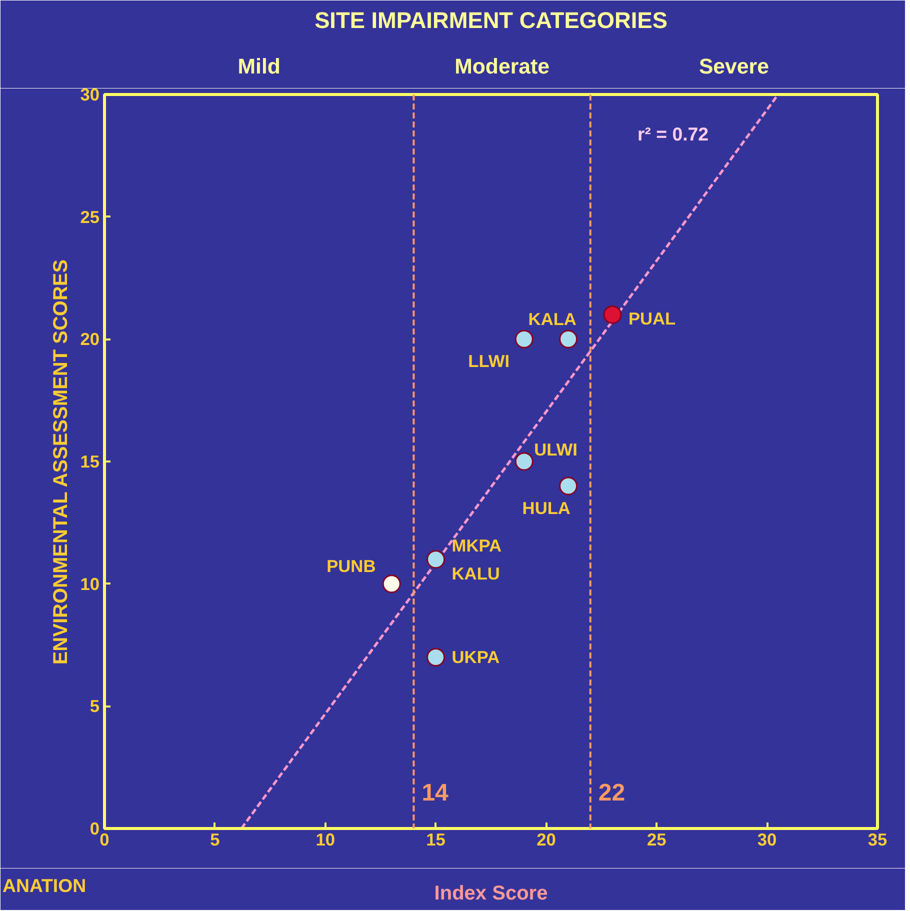 The image size is (910, 911). I want to click on annotation: r² = 0.72, so click(673, 134).